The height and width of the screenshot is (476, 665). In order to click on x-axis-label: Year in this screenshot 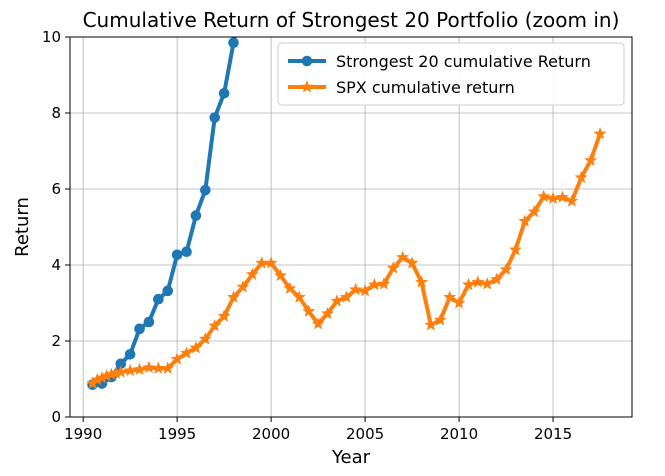, I will do `click(351, 457)`.